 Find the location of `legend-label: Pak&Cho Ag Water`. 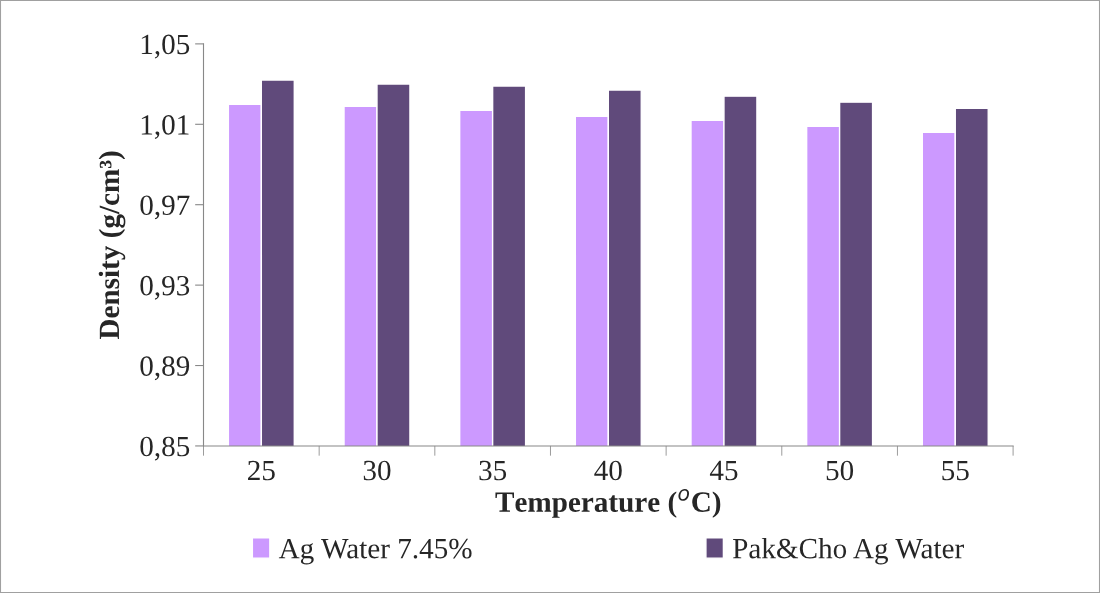

legend-label: Pak&Cho Ag Water is located at coordinates (848, 551).